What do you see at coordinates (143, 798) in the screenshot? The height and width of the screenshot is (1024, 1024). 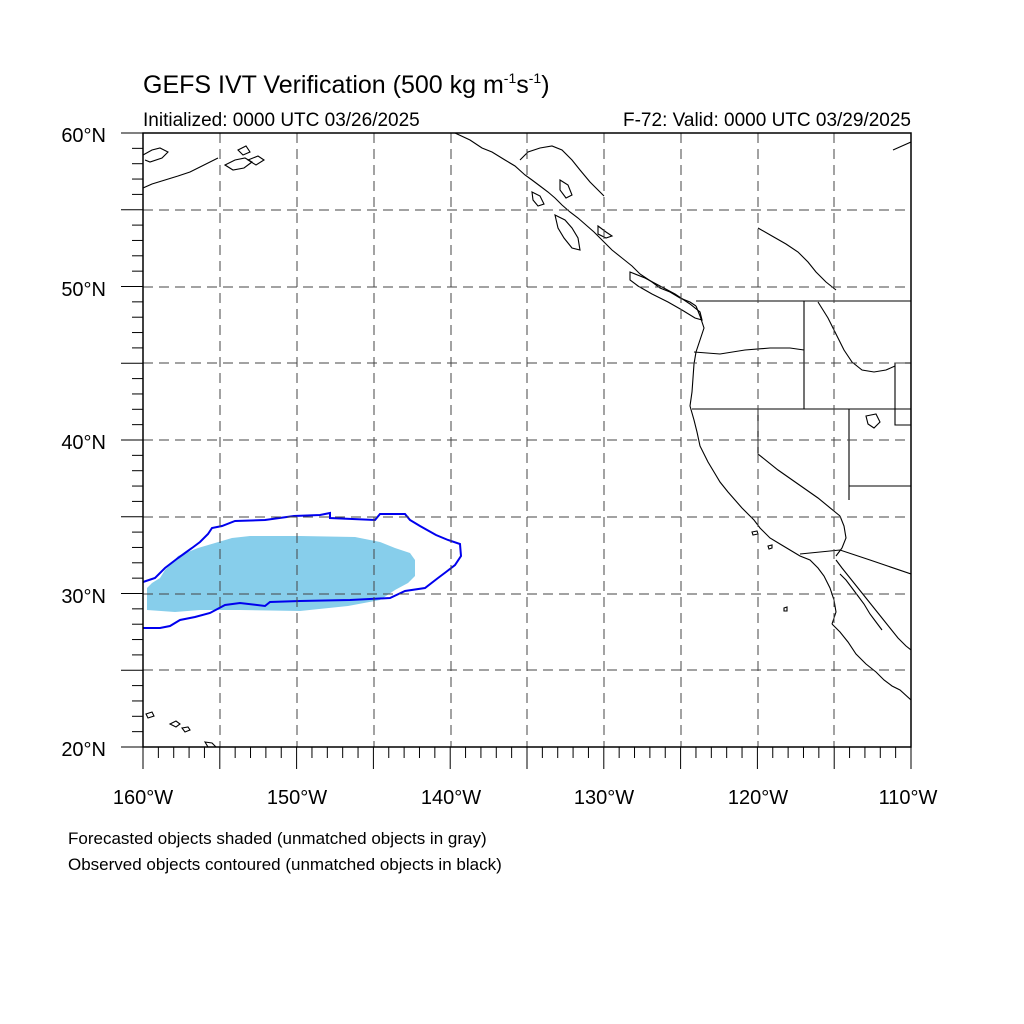 I see `lon-label-160w: 160°W` at bounding box center [143, 798].